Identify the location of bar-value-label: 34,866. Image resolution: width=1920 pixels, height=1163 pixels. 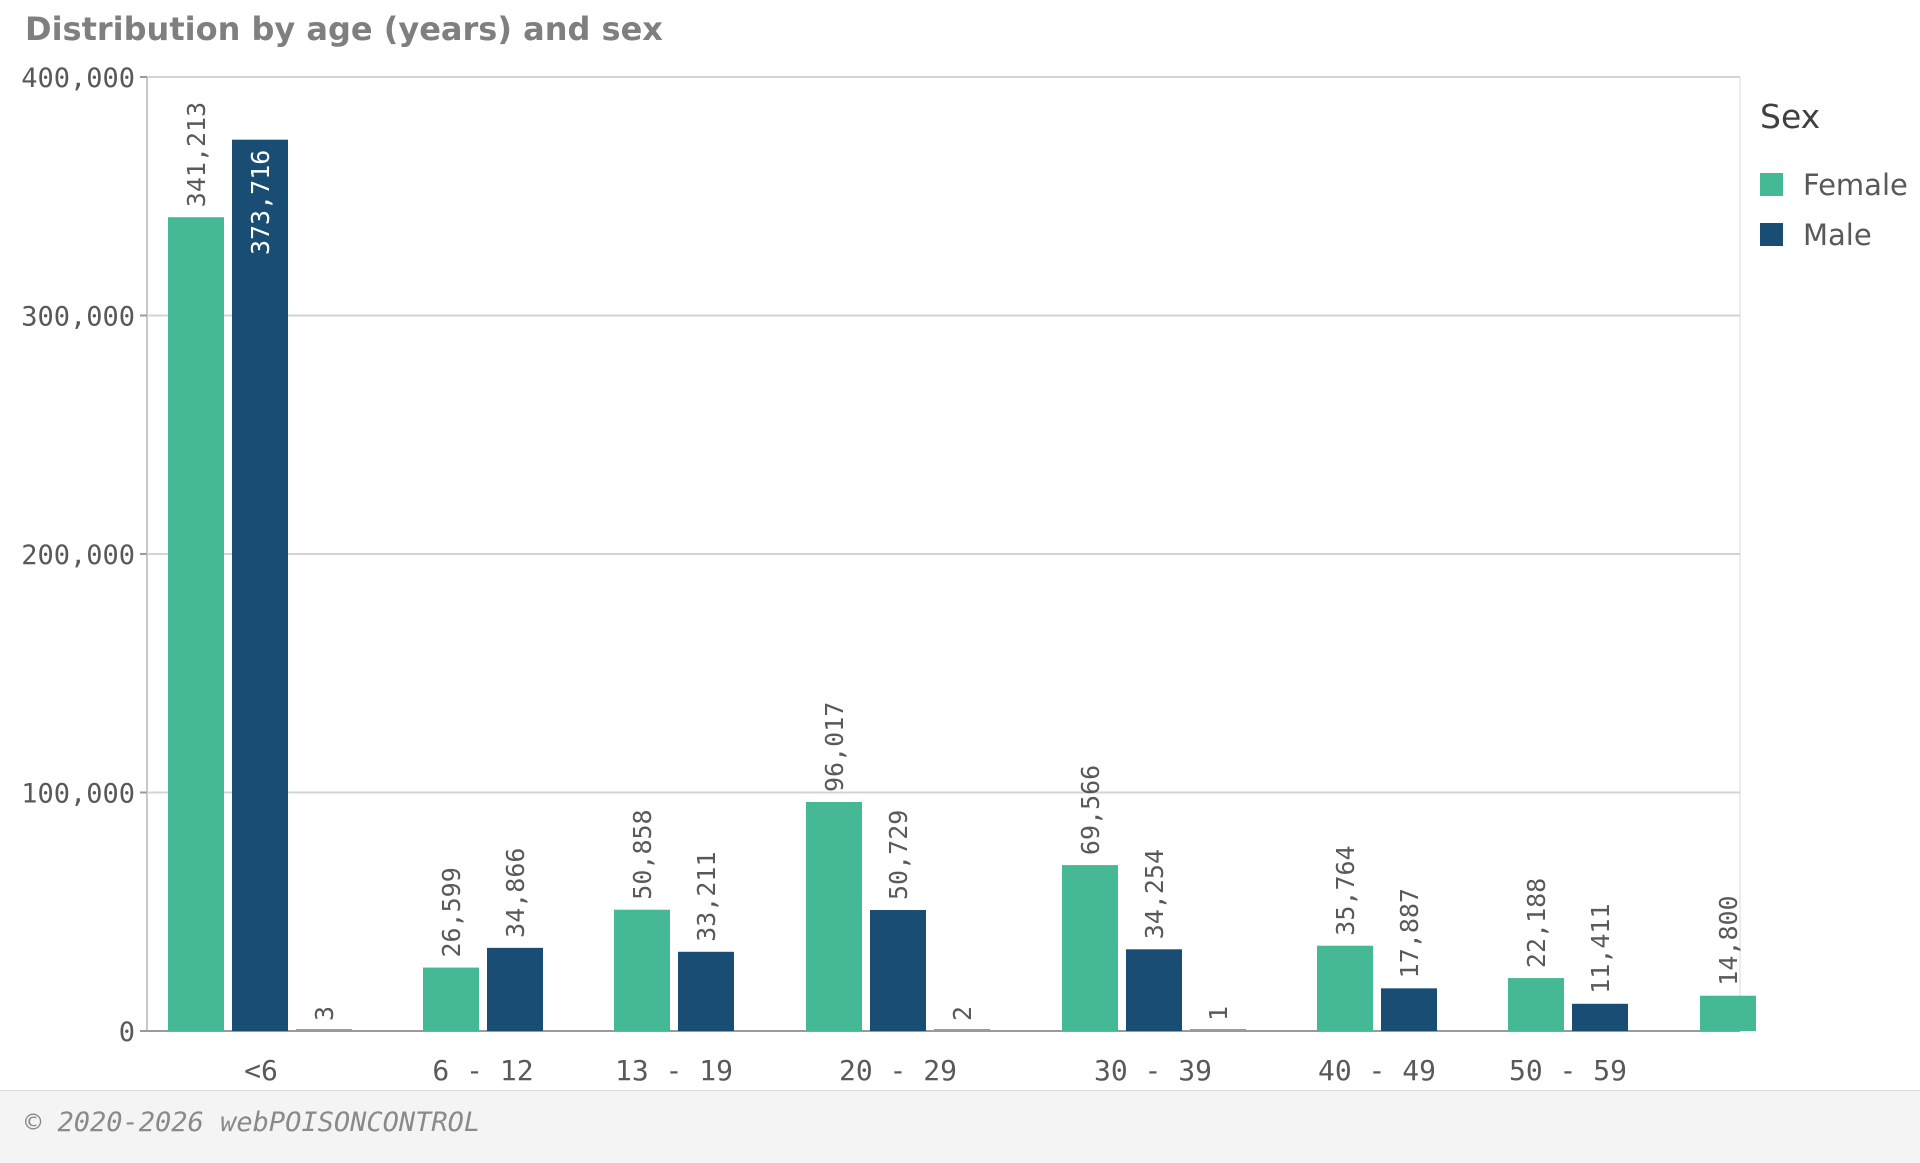
(515, 893).